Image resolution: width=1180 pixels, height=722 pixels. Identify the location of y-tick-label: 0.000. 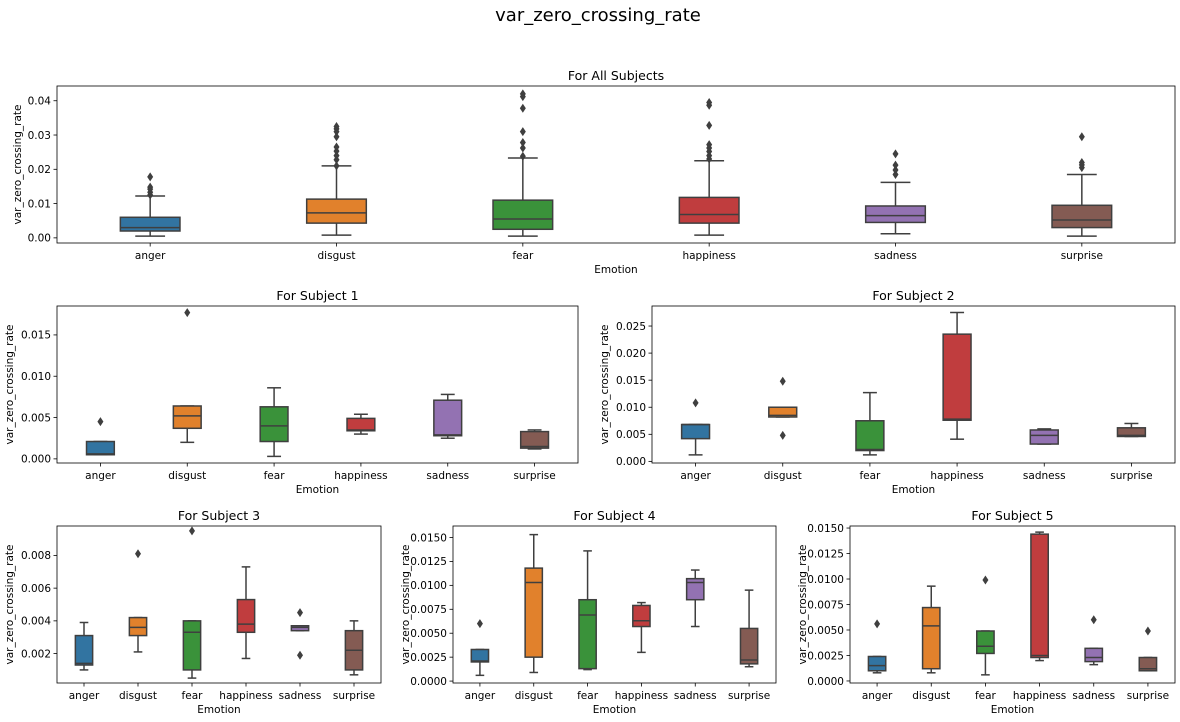
(36, 460).